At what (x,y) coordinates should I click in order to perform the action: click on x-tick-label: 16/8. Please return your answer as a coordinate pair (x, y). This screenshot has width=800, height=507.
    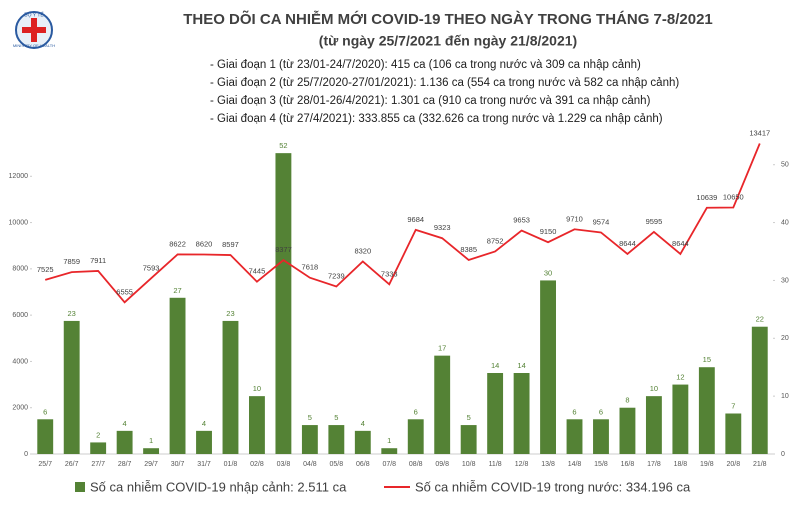
    Looking at the image, I should click on (628, 464).